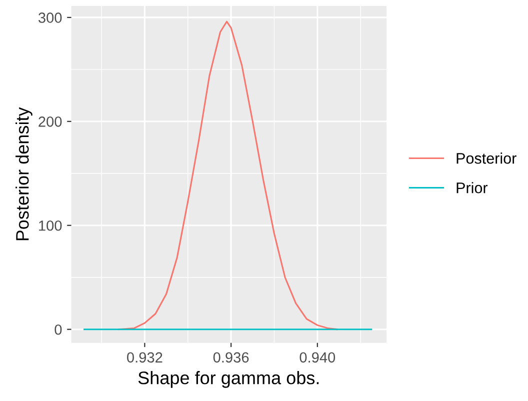  I want to click on y-axis-title: Posterior density, so click(24, 173).